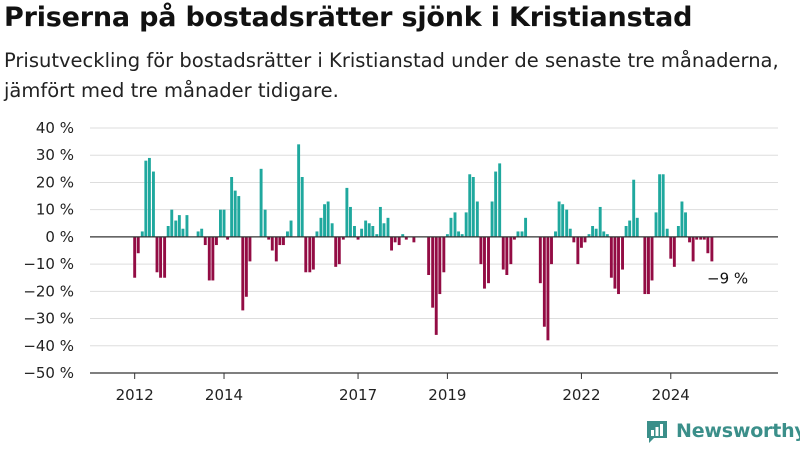 This screenshot has width=800, height=450. I want to click on y-tick-label: −30 %, so click(48, 319).